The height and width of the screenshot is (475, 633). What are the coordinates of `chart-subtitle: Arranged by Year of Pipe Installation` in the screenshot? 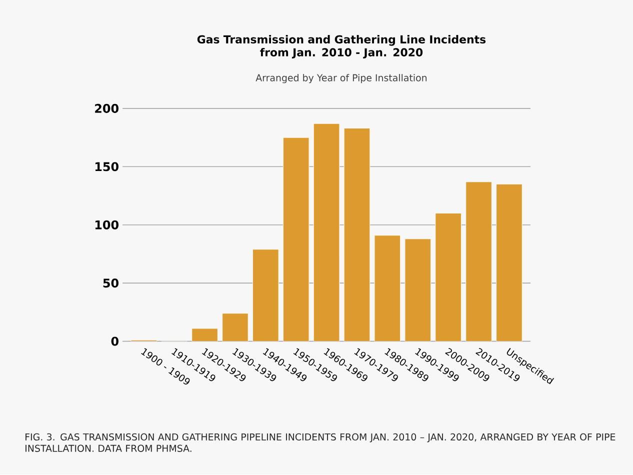 It's located at (341, 79).